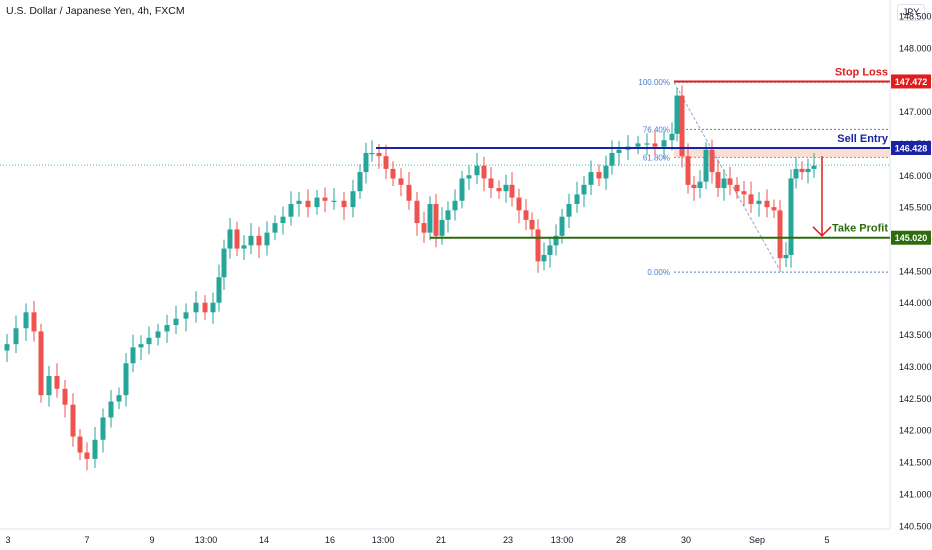  Describe the element at coordinates (654, 82) in the screenshot. I see `fib-level-label: 100.00%` at that location.